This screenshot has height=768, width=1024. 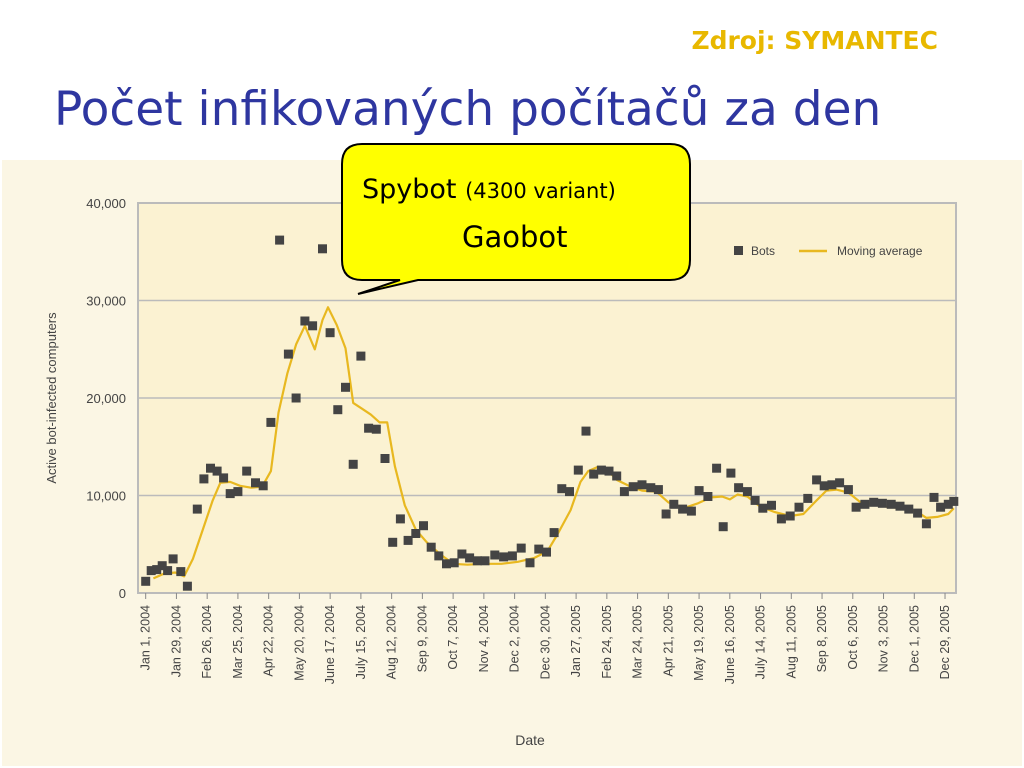 What do you see at coordinates (146, 637) in the screenshot?
I see `x-tick-label: Jan 1, 2004` at bounding box center [146, 637].